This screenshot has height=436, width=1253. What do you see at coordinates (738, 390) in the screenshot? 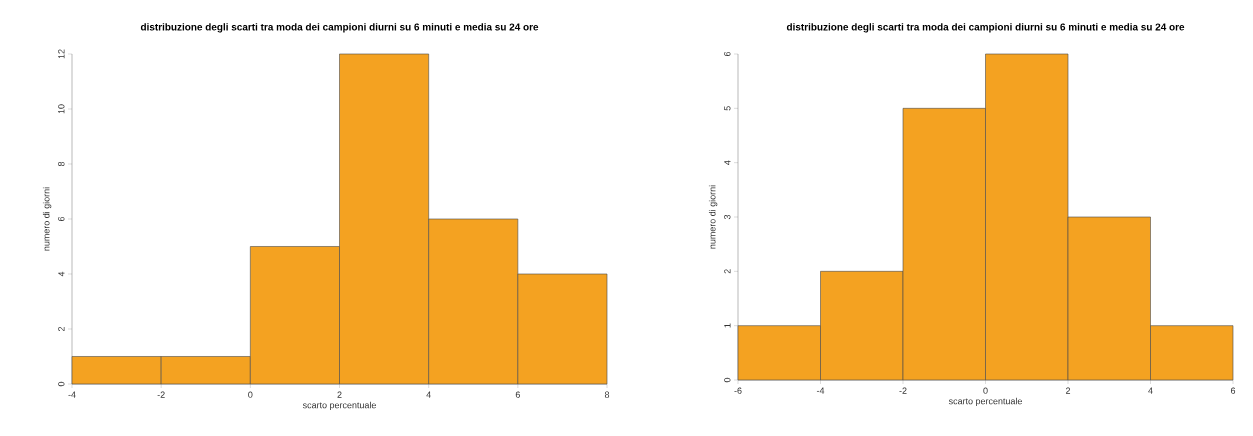
I see `x-tick-label: -6` at bounding box center [738, 390].